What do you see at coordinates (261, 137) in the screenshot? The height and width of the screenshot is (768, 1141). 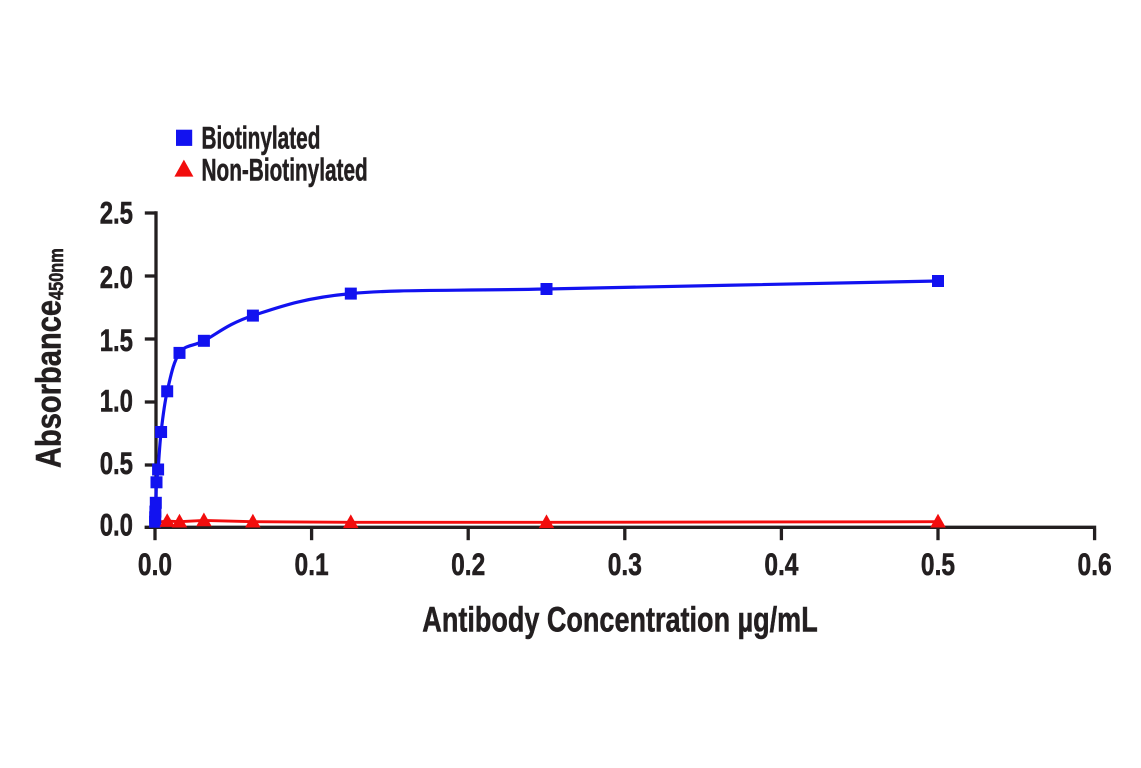 I see `svg-text: Biotinylated` at bounding box center [261, 137].